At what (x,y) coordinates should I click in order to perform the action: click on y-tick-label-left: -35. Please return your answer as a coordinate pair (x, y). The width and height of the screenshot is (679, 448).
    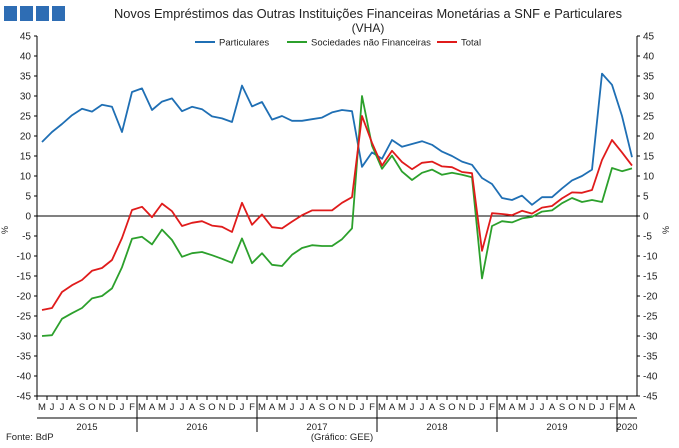
    Looking at the image, I should click on (24, 357).